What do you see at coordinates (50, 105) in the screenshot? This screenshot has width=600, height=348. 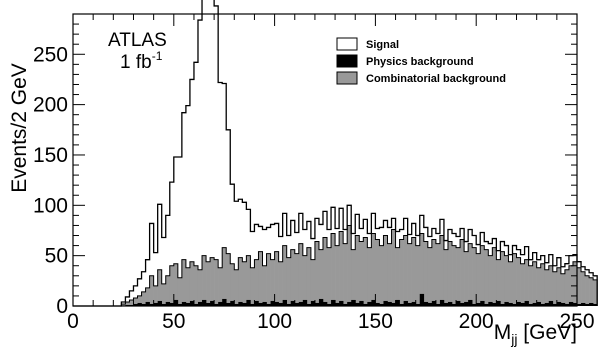 I see `y-tick-label: 200` at bounding box center [50, 105].